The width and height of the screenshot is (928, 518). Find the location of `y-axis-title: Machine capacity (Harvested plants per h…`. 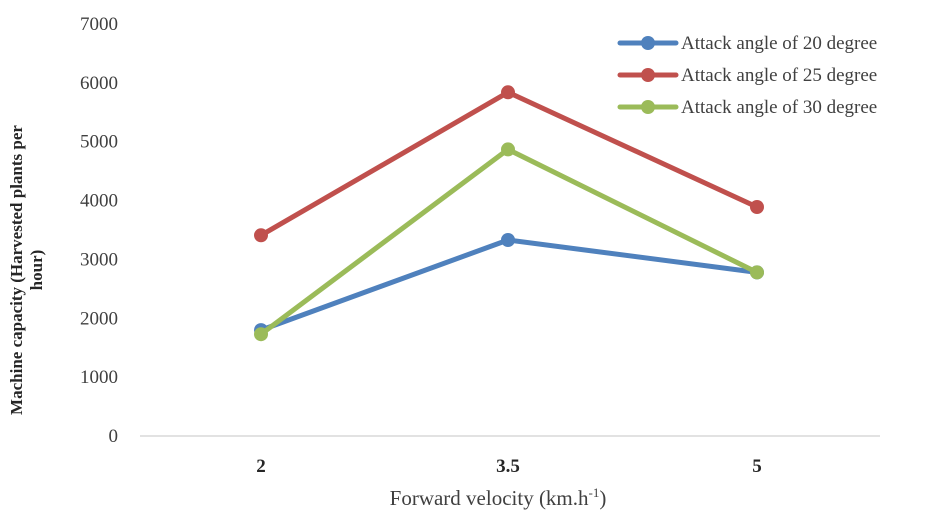

y-axis-title: Machine capacity (Harvested plants per h… is located at coordinates (26, 270).